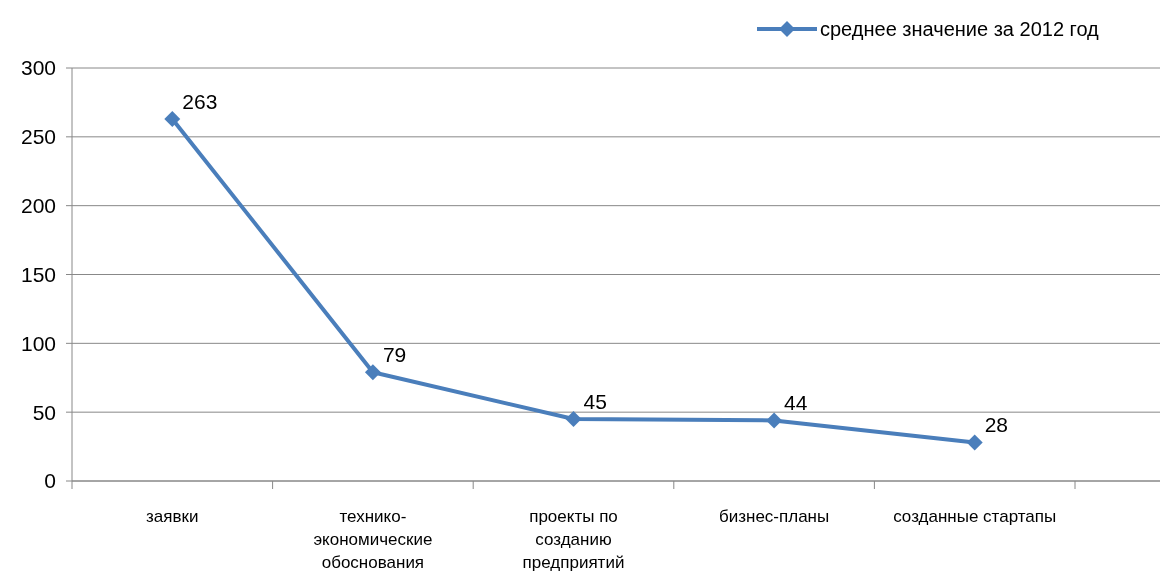  I want to click on data-label: 28, so click(996, 425).